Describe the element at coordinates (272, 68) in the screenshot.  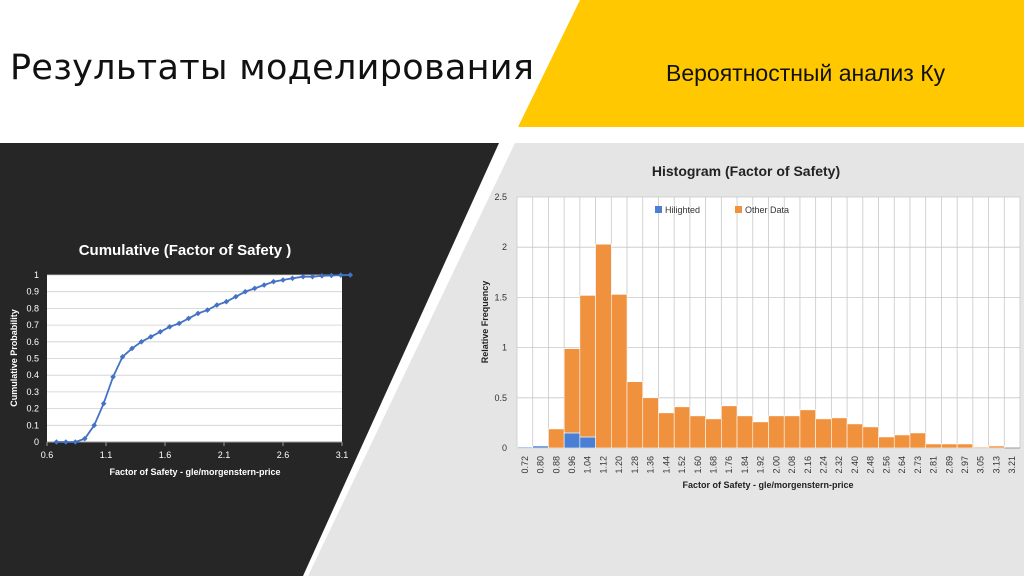
I see `slide-title: Результаты моделирования` at that location.